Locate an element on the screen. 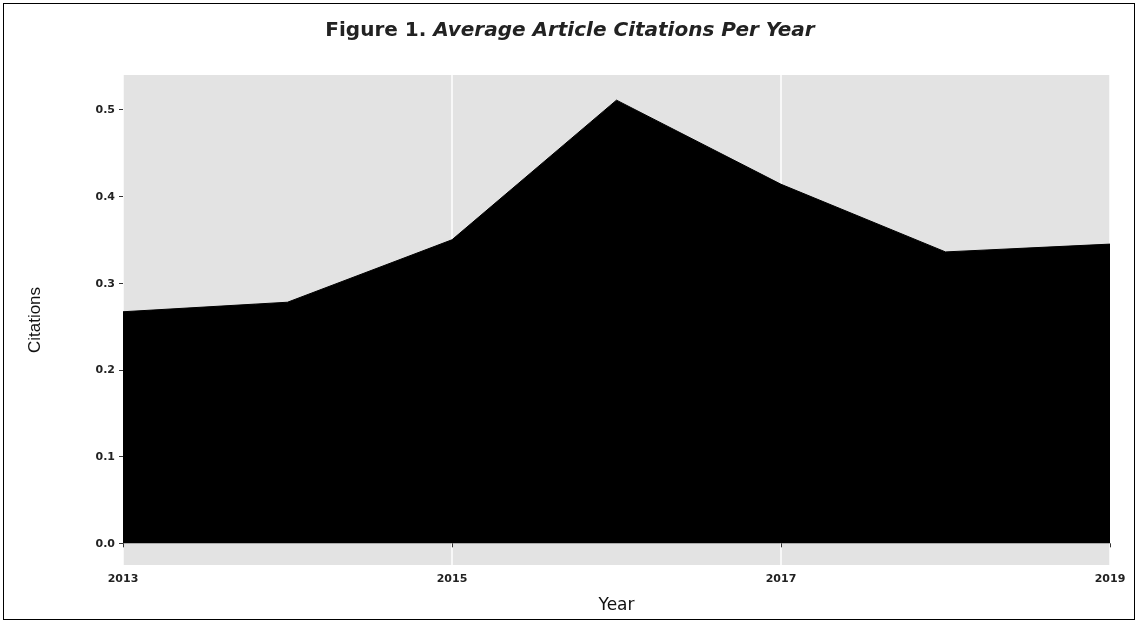  y-tick-label: 0.0 is located at coordinates (105, 543).